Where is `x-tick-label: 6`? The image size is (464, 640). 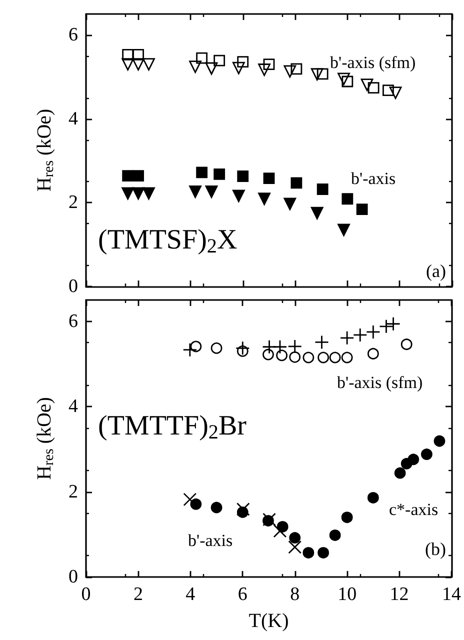
x-tick-label: 6 is located at coordinates (243, 594).